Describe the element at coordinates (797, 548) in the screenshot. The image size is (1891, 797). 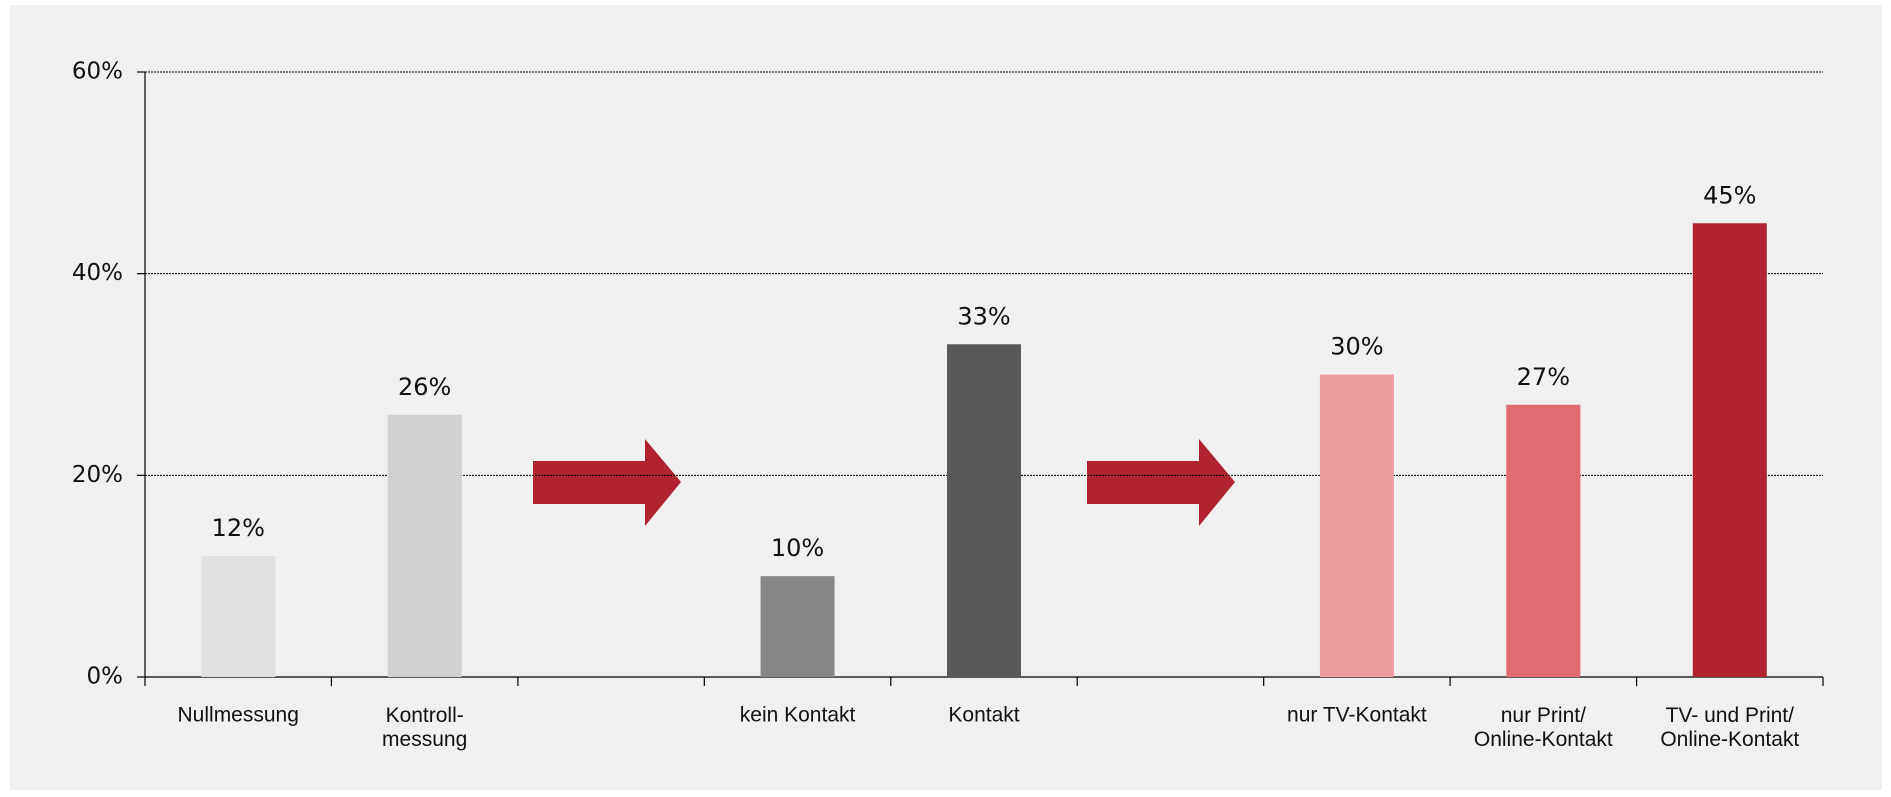
I see `value-label: 10%` at that location.